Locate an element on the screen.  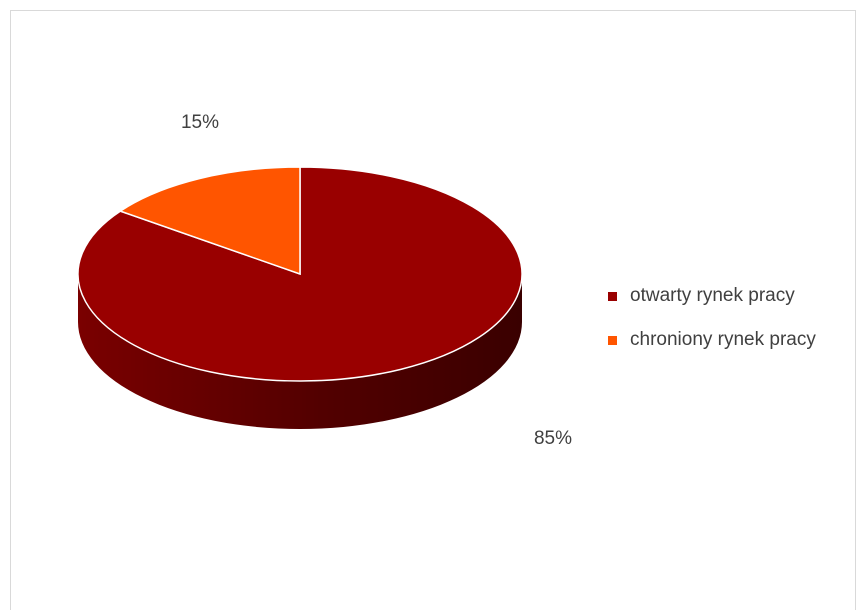
data-label: 15% is located at coordinates (200, 122).